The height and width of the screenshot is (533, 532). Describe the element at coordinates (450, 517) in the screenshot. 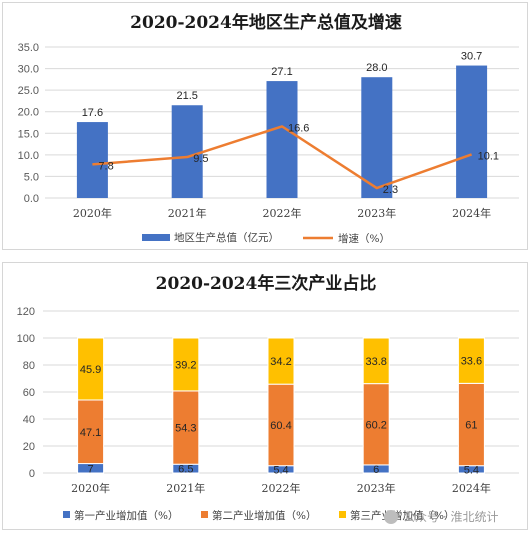

I see `watermark-text: 公众号 · 淮北统计` at that location.